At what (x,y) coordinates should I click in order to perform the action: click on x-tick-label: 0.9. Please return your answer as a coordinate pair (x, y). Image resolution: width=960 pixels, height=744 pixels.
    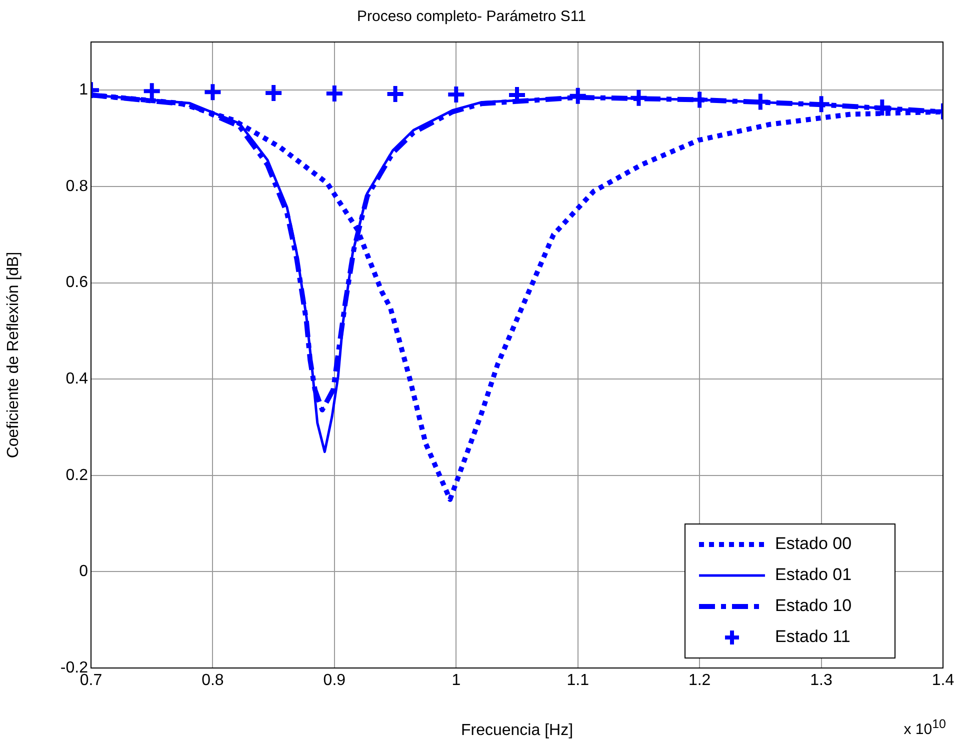
    Looking at the image, I should click on (334, 681).